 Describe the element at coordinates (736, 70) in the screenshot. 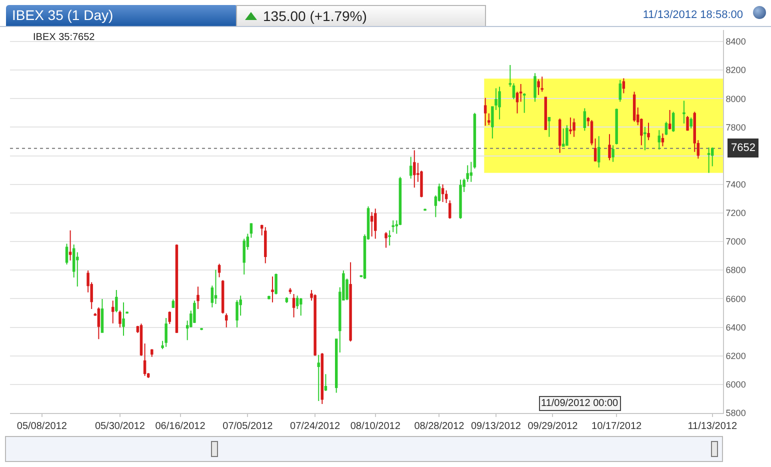

I see `y-tick-label: 8200` at that location.